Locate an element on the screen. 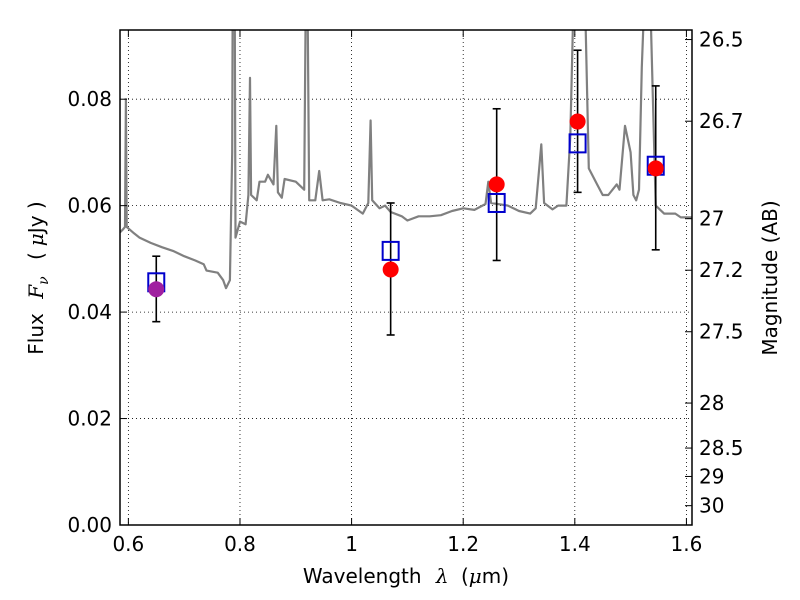 The image size is (800, 600). x-tick-label: 0.8 is located at coordinates (240, 544).